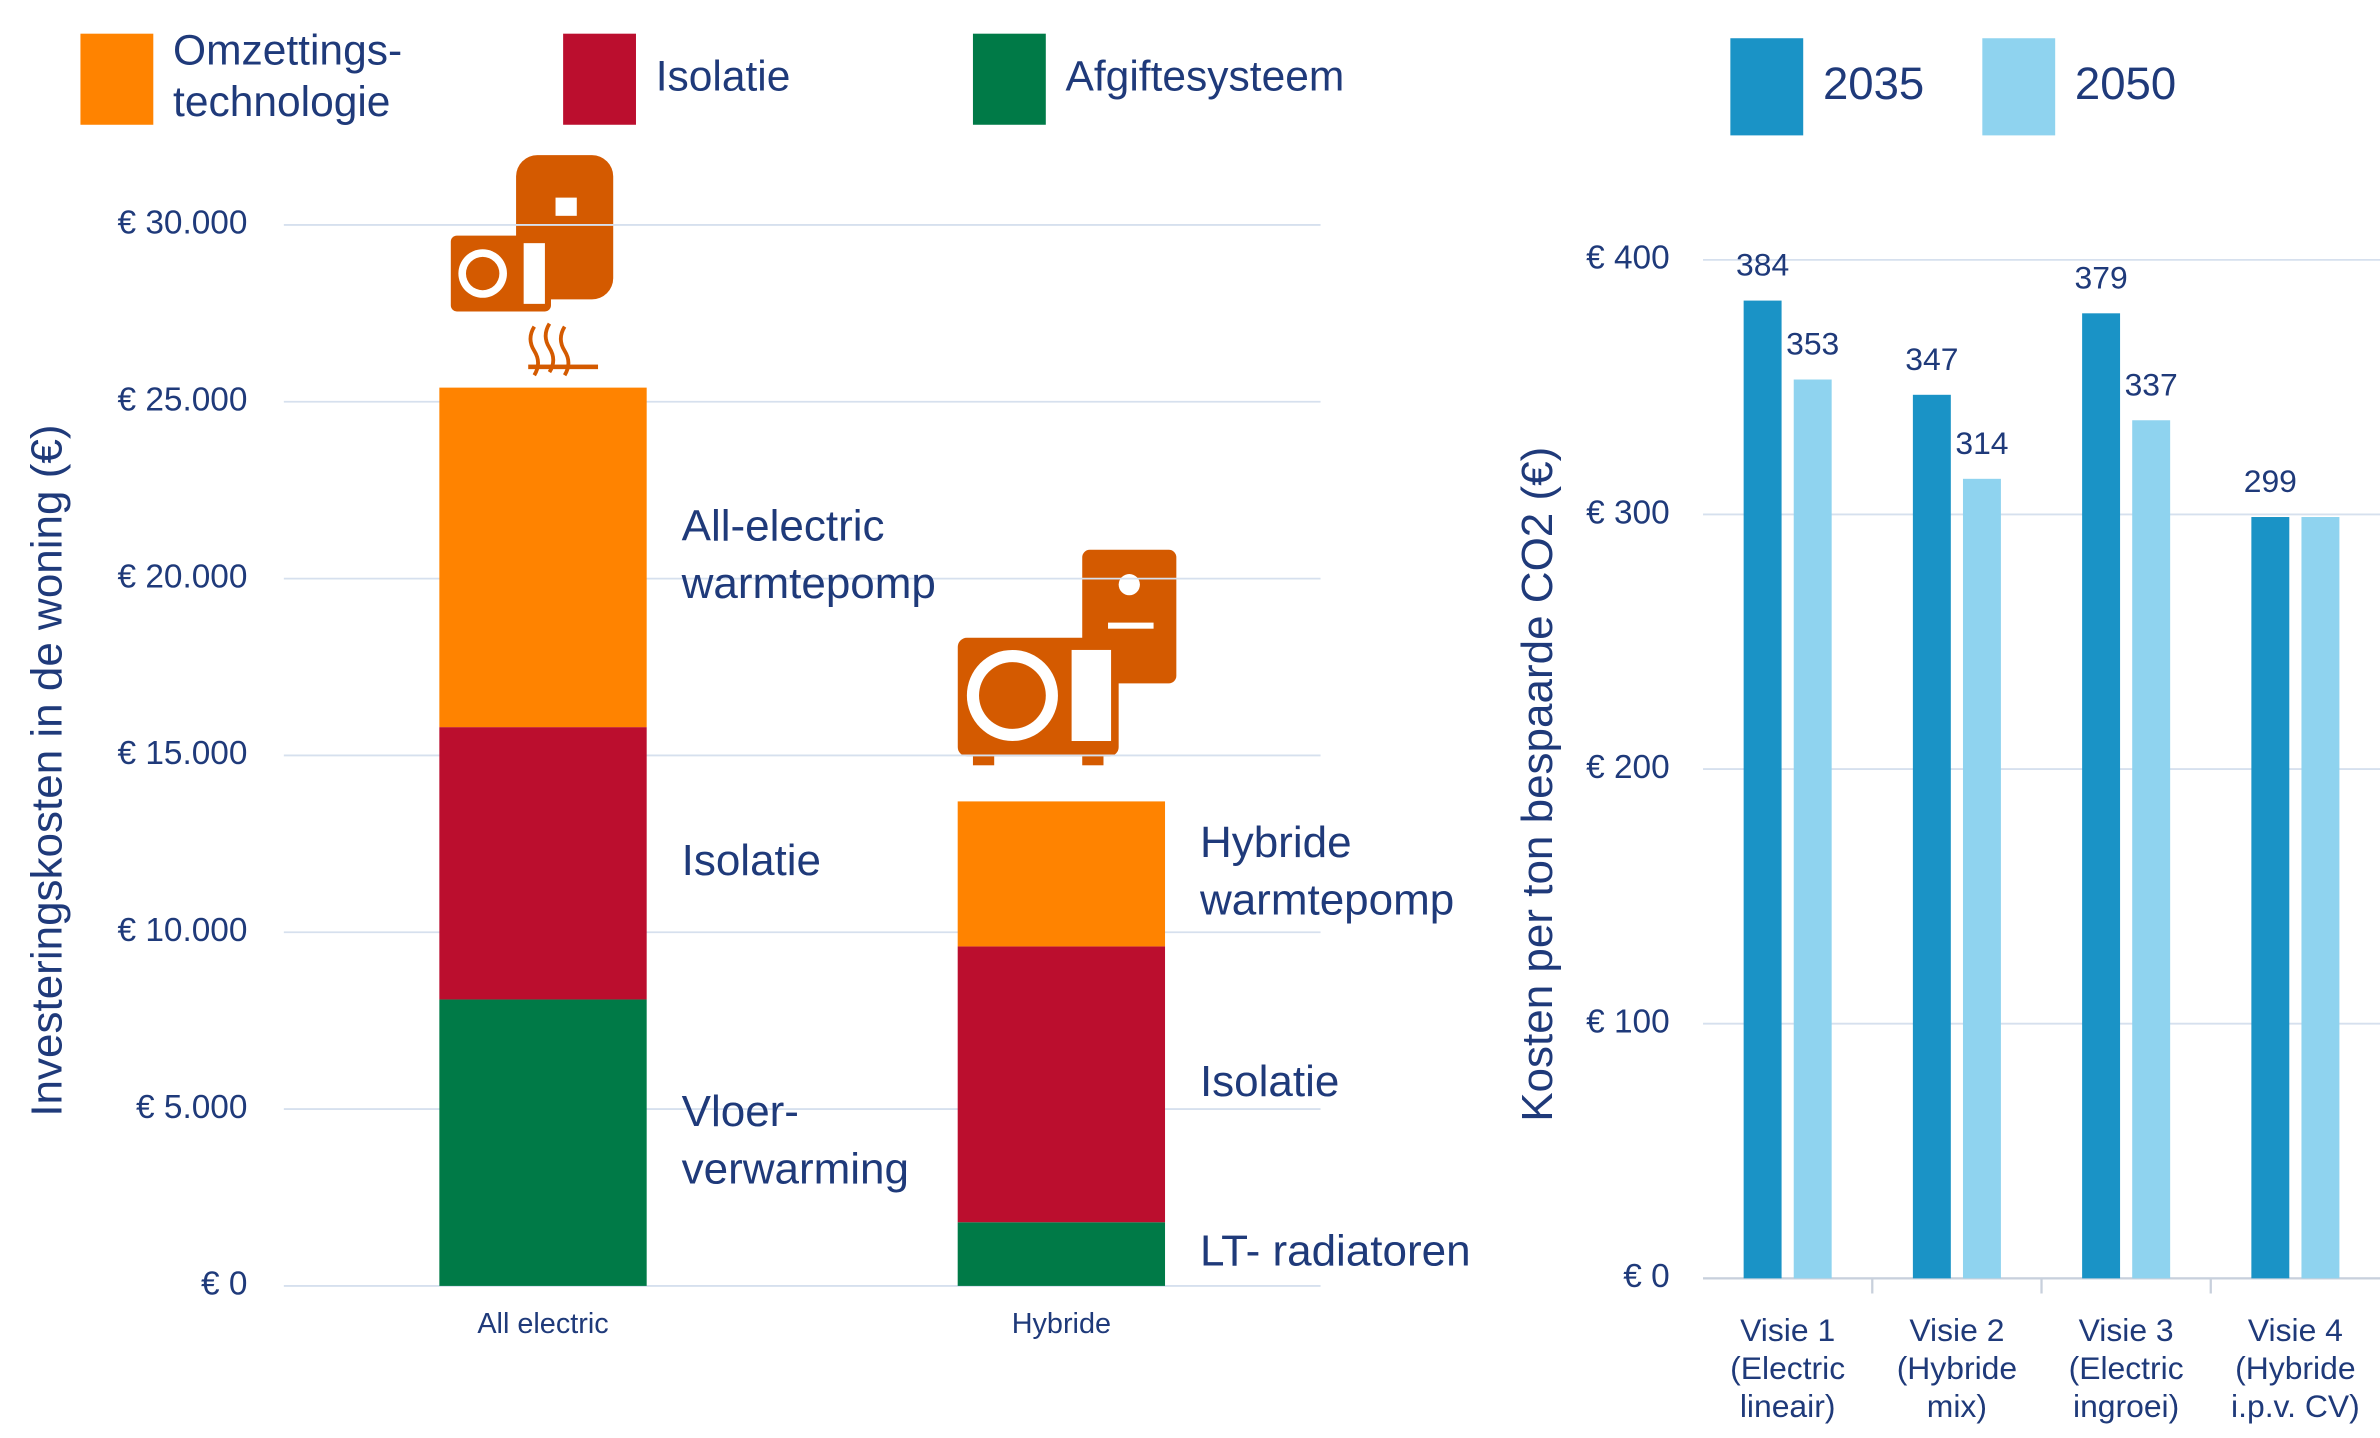  Describe the element at coordinates (1335, 1251) in the screenshot. I see `segment-label: LT- radiatoren` at that location.